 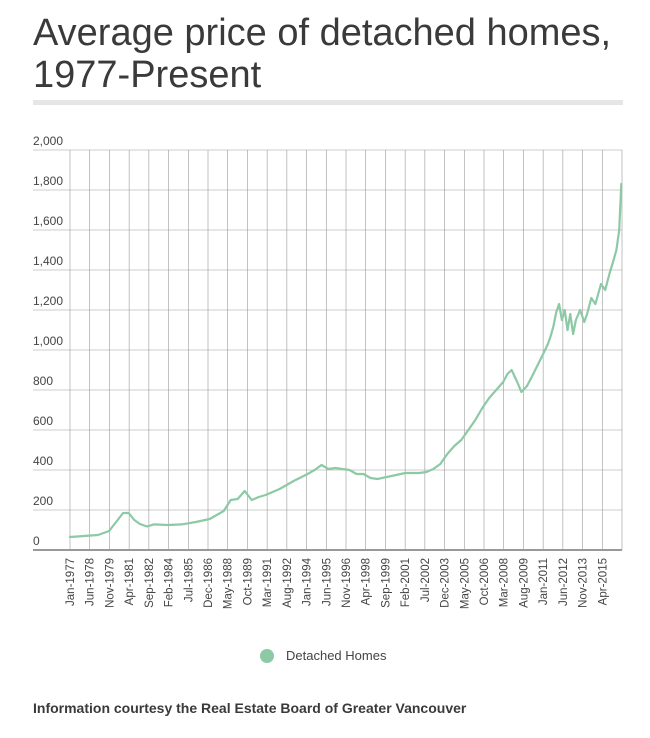 I want to click on x-tick-label: Apr-2015, so click(x=603, y=581).